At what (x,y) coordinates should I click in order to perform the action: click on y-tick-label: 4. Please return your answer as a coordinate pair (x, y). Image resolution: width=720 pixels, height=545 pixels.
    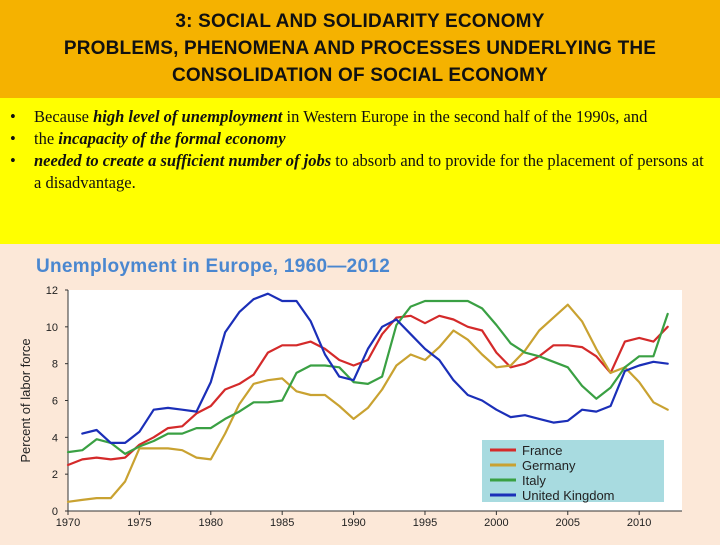
    Looking at the image, I should click on (55, 438).